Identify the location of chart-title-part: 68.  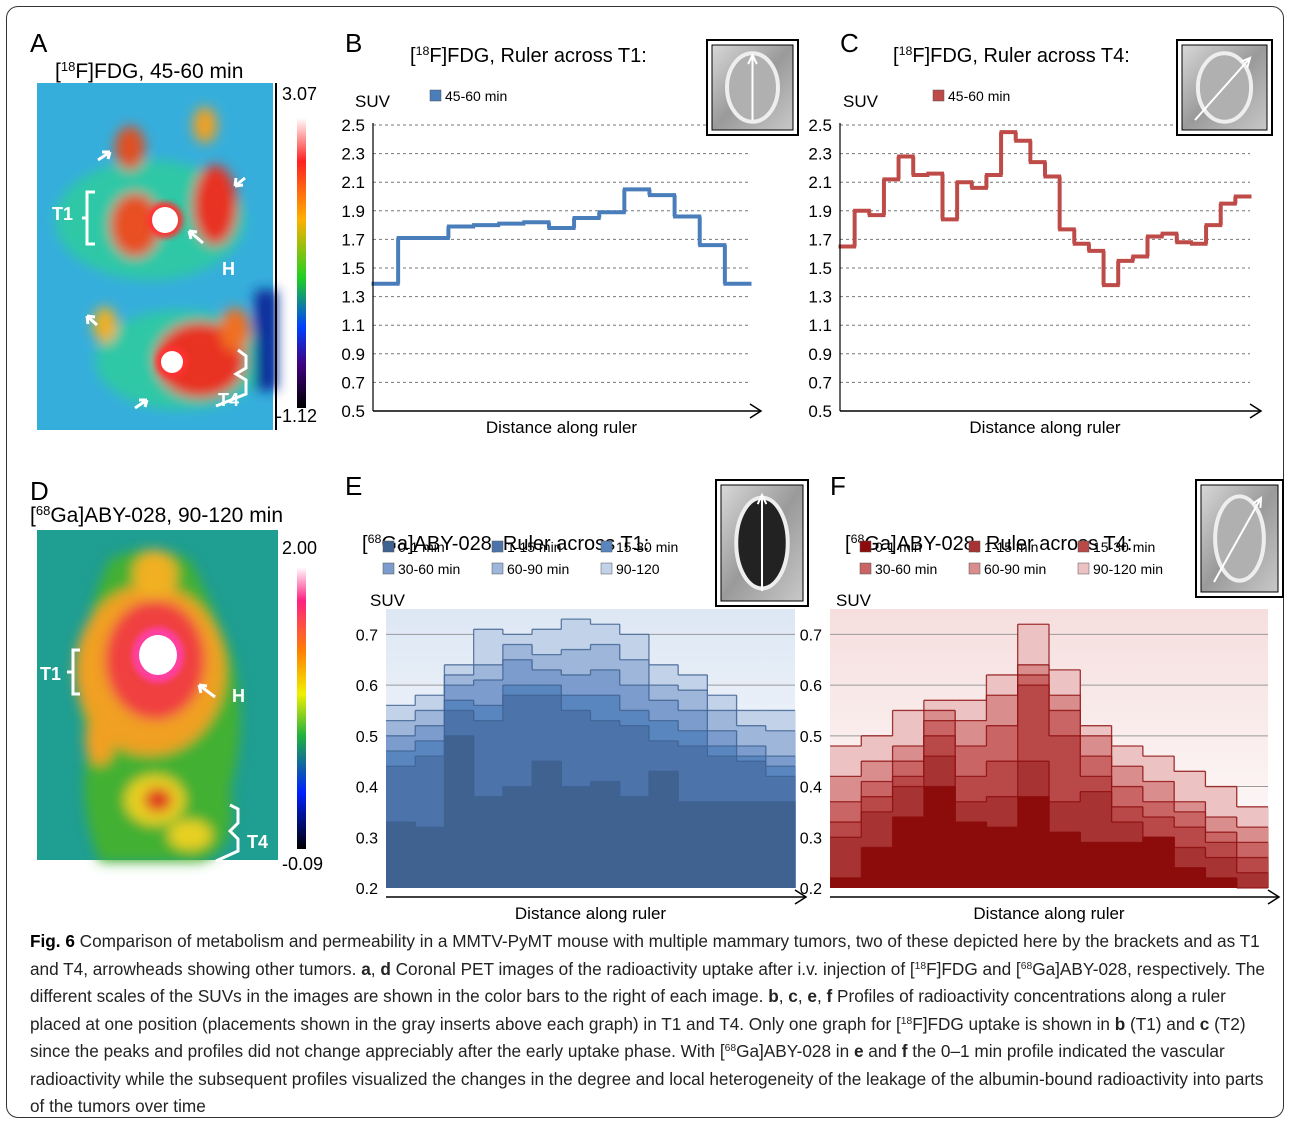
(375, 539).